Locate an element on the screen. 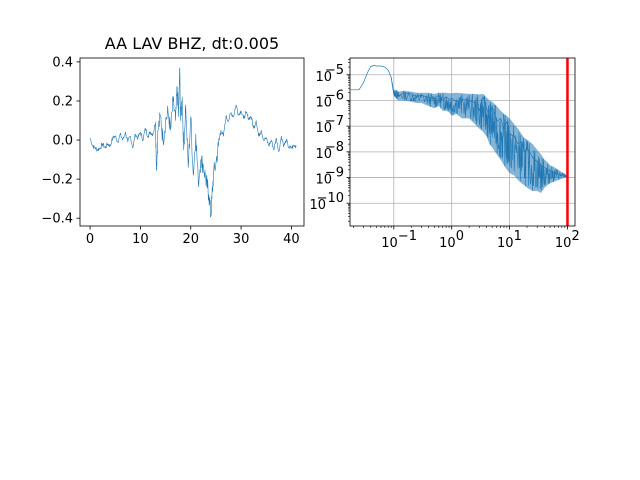  waveform-y-tick-label: 0.2 is located at coordinates (62, 101).